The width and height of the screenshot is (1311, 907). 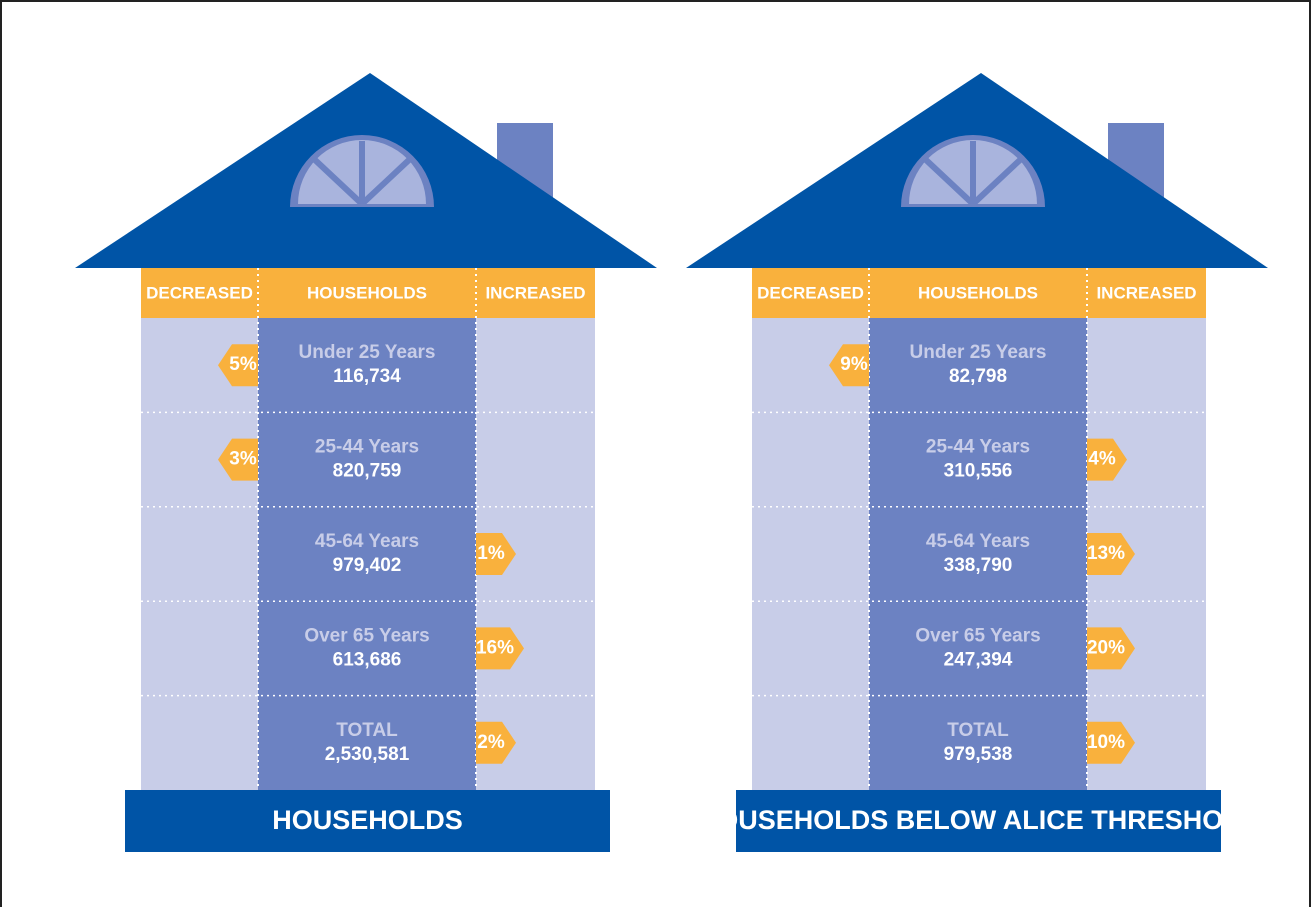 I want to click on row-value: 613,686, so click(x=367, y=659).